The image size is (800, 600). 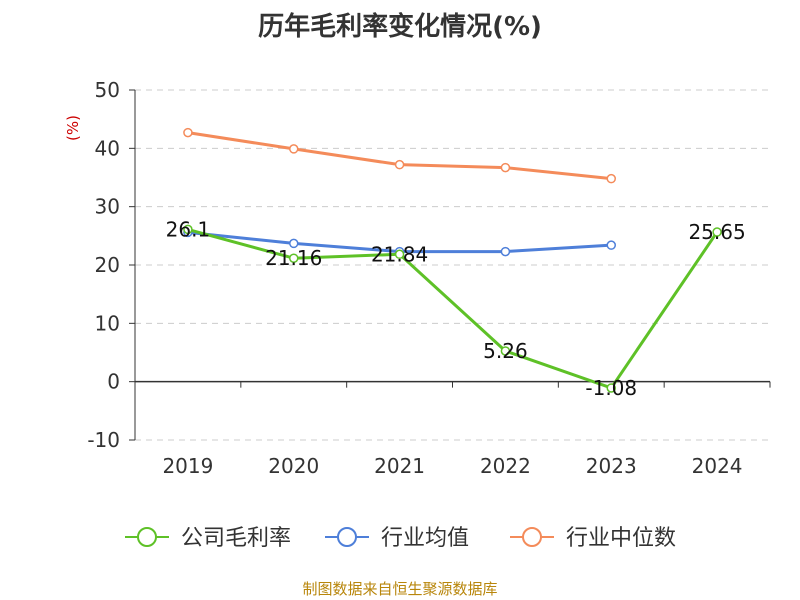 What do you see at coordinates (107, 207) in the screenshot?
I see `y-tick-label: 30` at bounding box center [107, 207].